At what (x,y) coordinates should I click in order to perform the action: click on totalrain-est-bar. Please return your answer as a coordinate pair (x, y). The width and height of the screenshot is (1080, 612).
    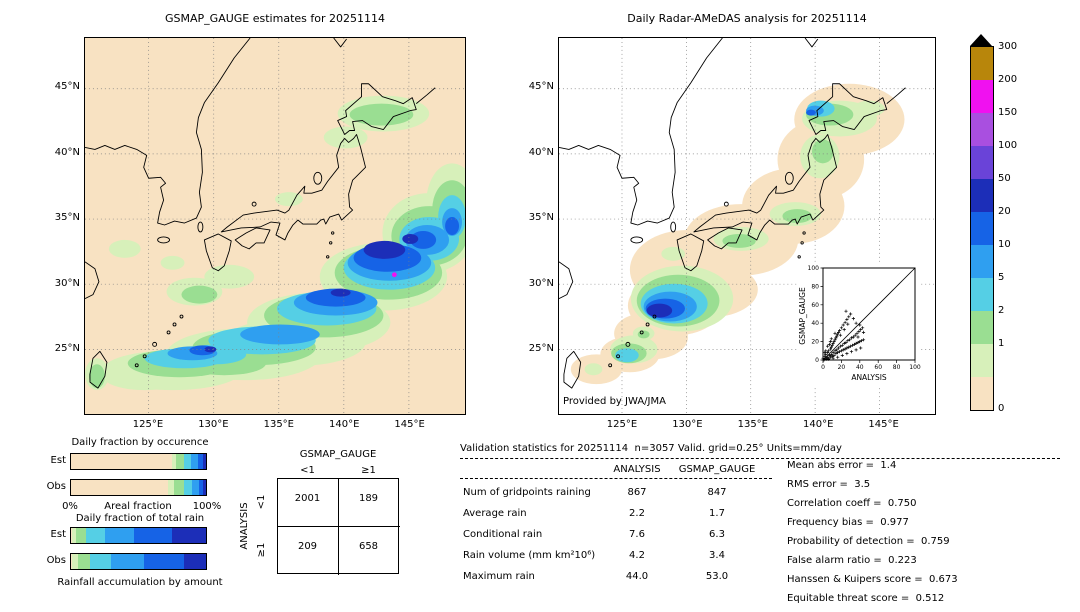
    Looking at the image, I should click on (138, 535).